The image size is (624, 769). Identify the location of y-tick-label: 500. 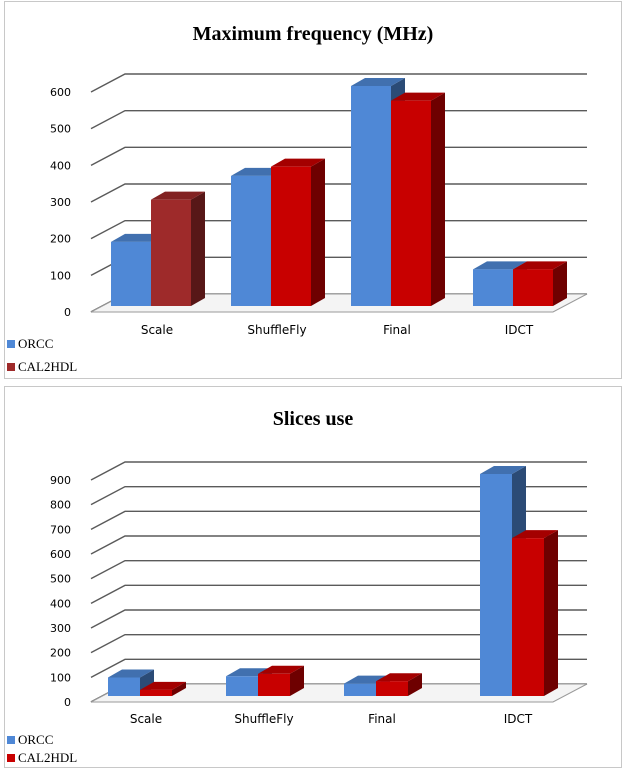
(60, 129).